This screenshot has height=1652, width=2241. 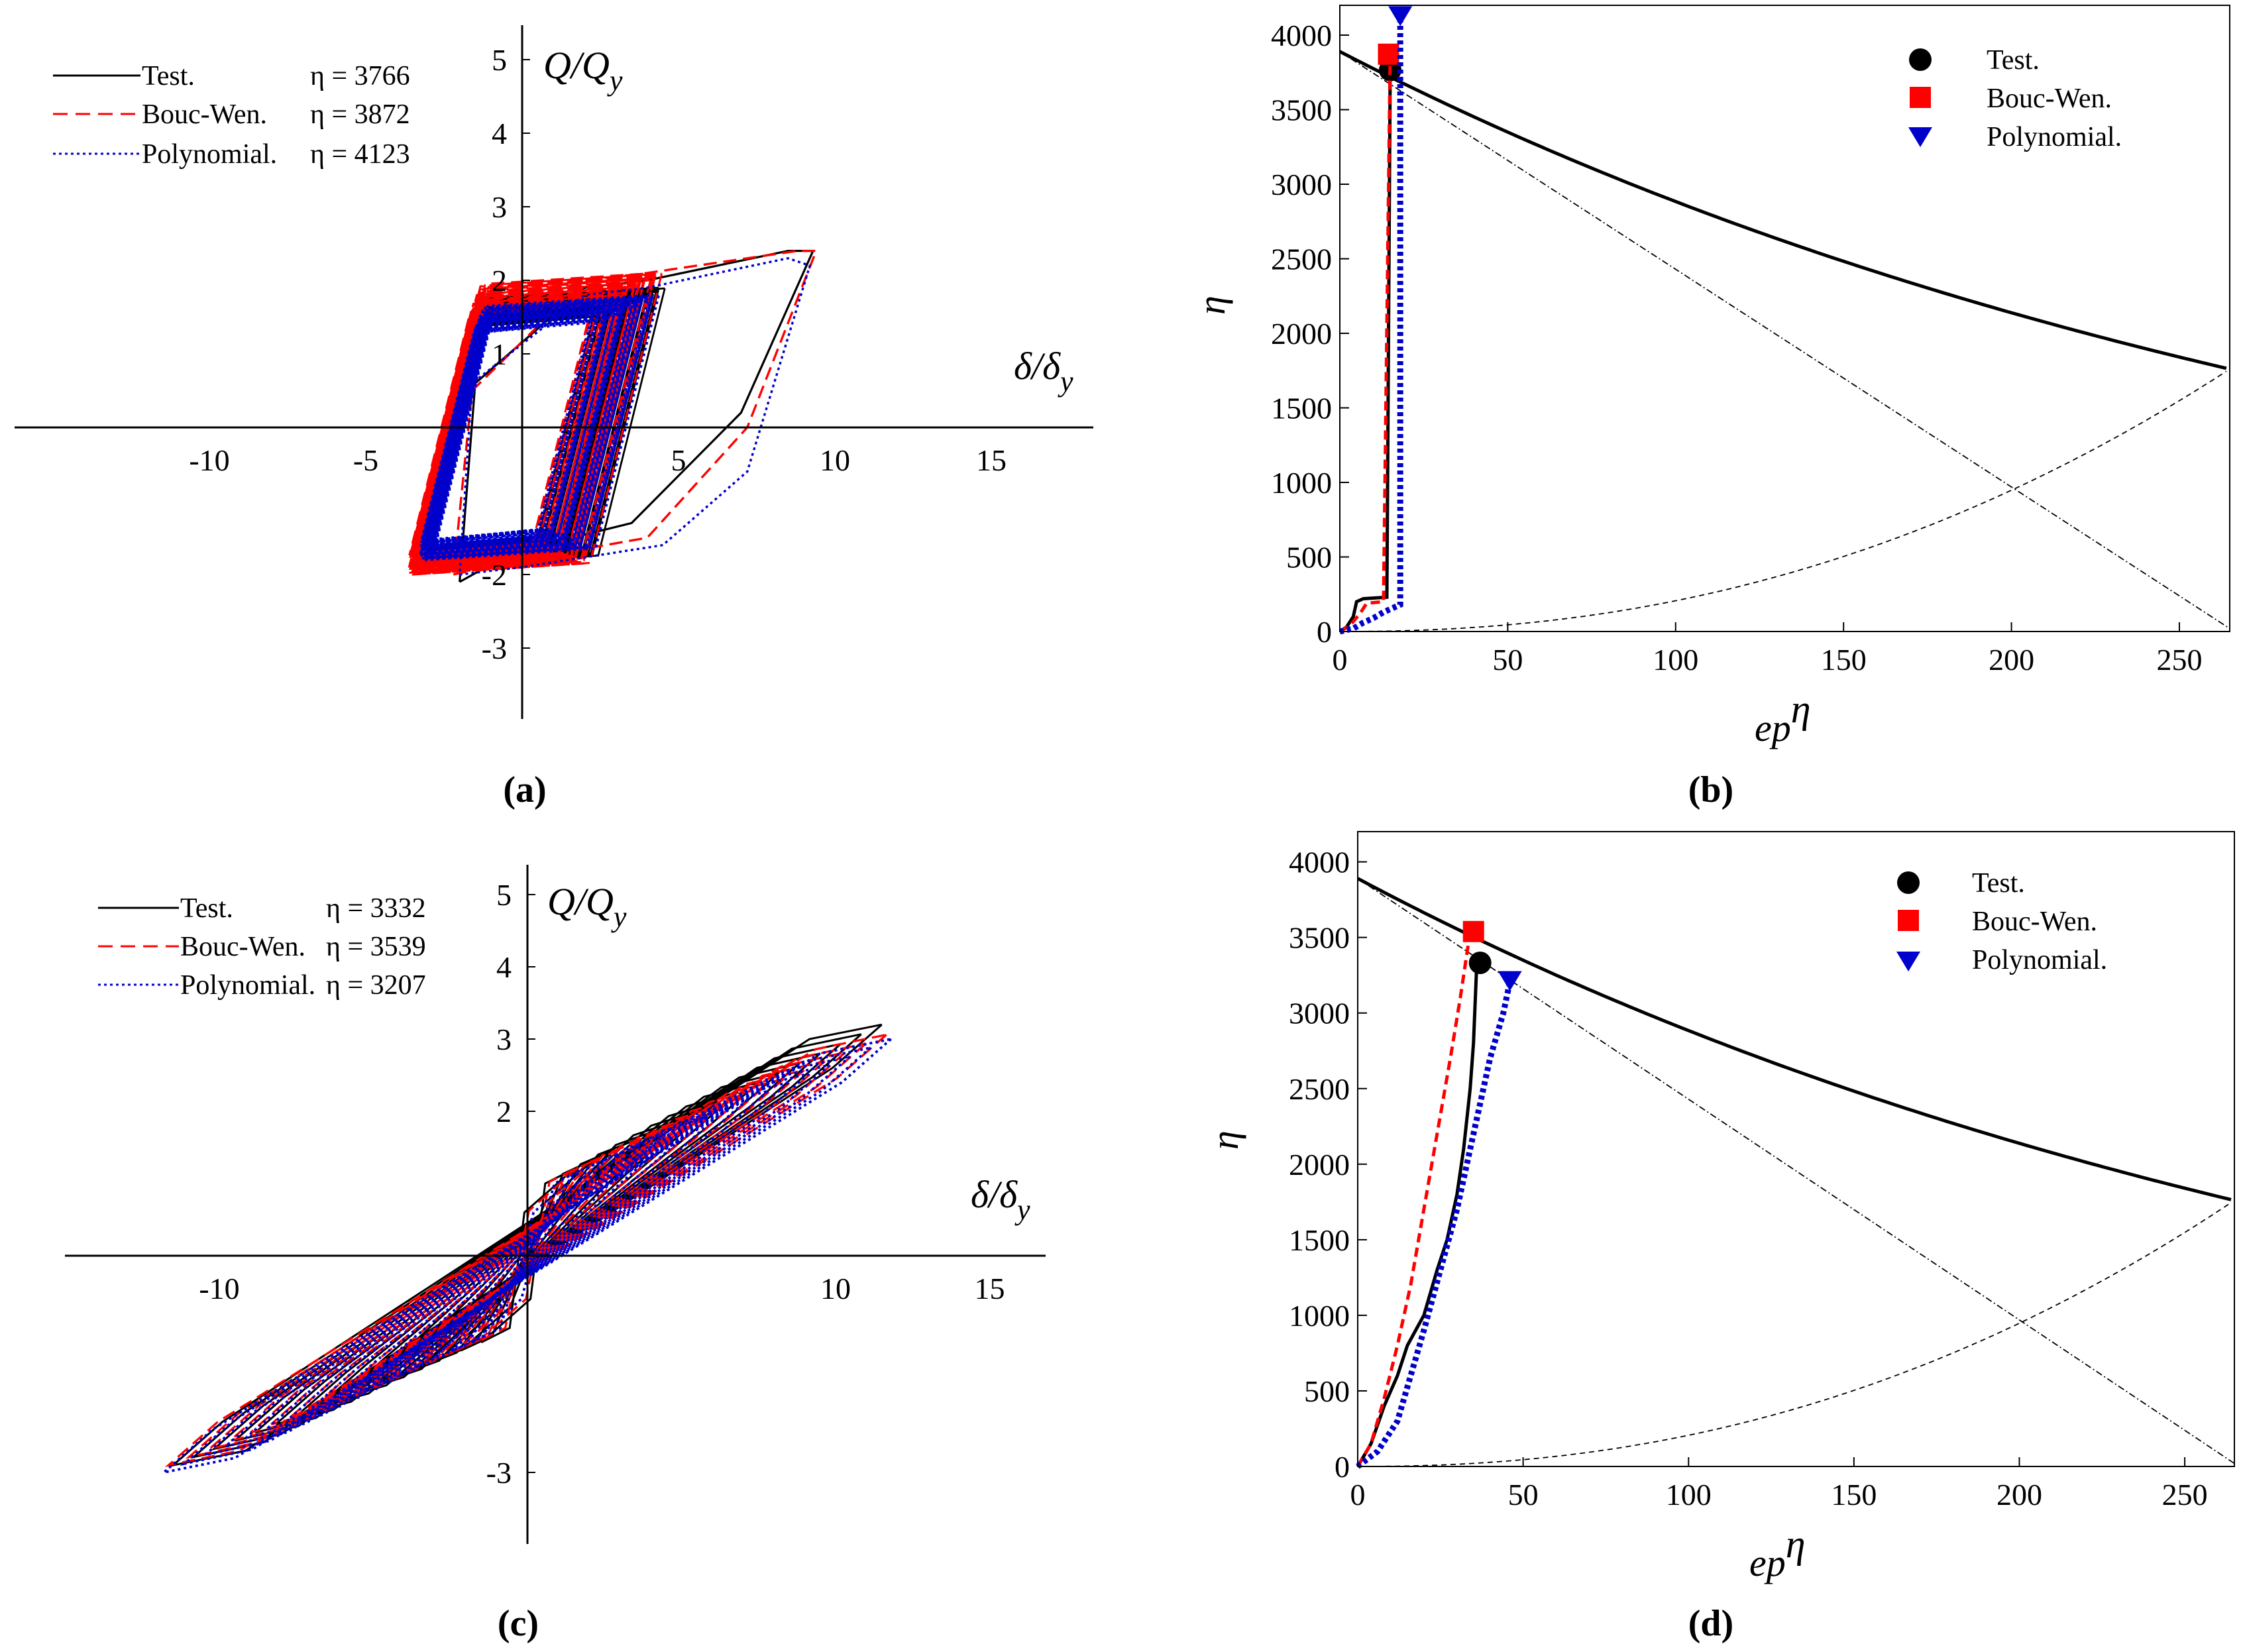 What do you see at coordinates (1319, 1014) in the screenshot?
I see `y-tick-label-d: 3000` at bounding box center [1319, 1014].